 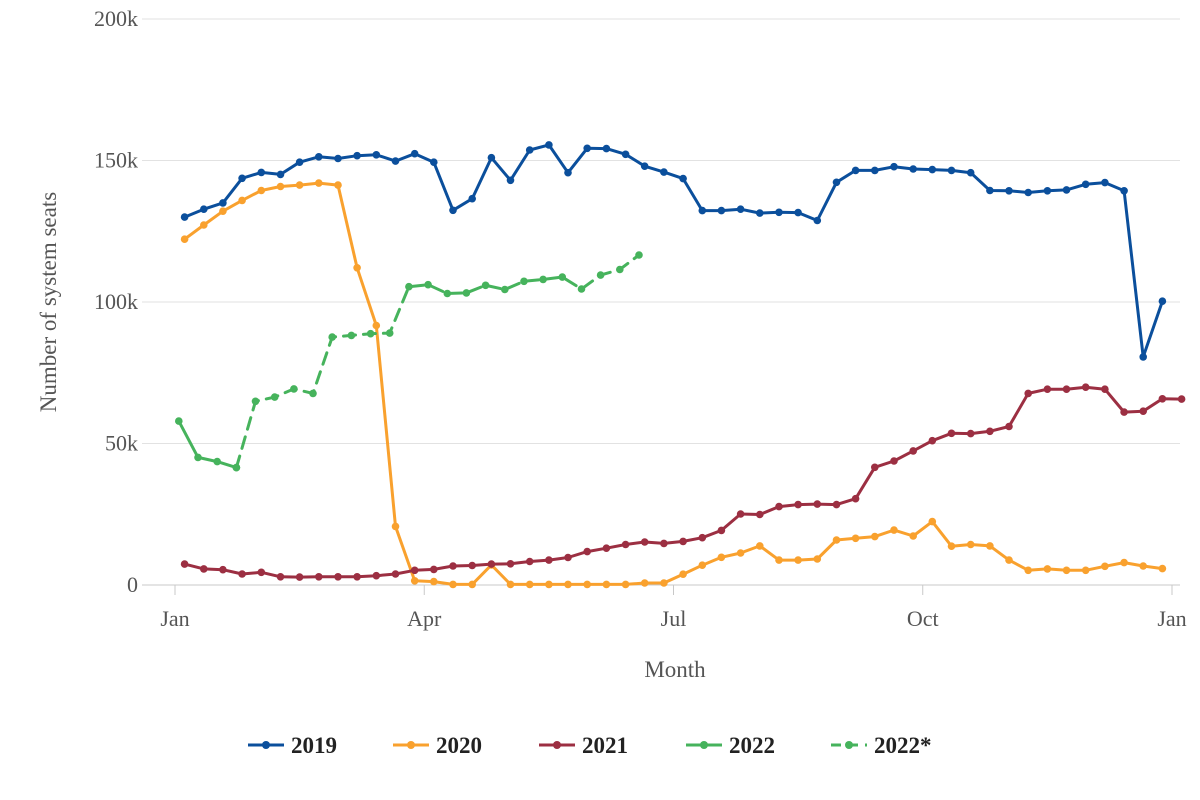 What do you see at coordinates (881, 745) in the screenshot?
I see `legend-item-2022-projected: 2022*` at bounding box center [881, 745].